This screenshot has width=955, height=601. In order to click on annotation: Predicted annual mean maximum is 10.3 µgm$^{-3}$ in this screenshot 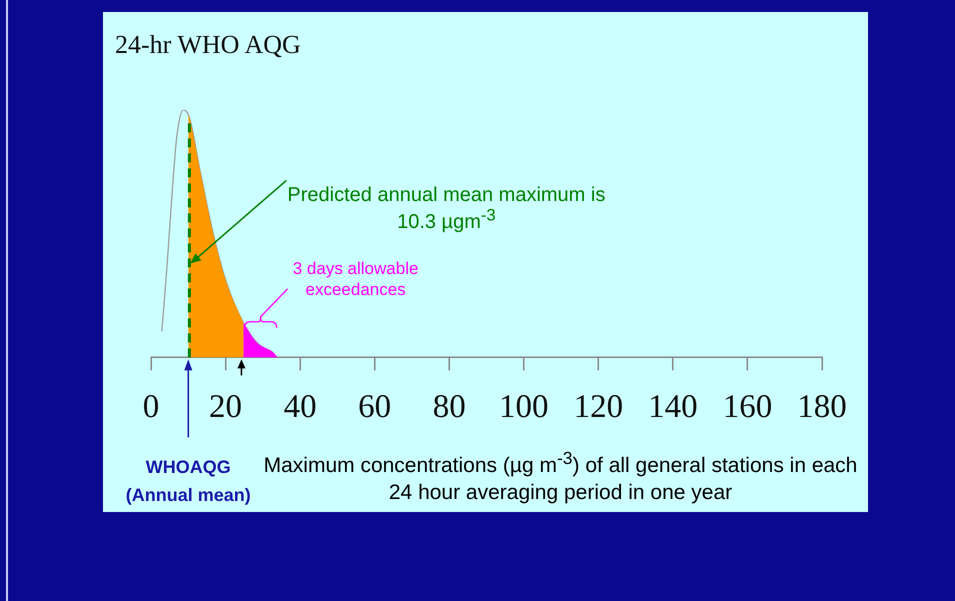, I will do `click(446, 209)`.